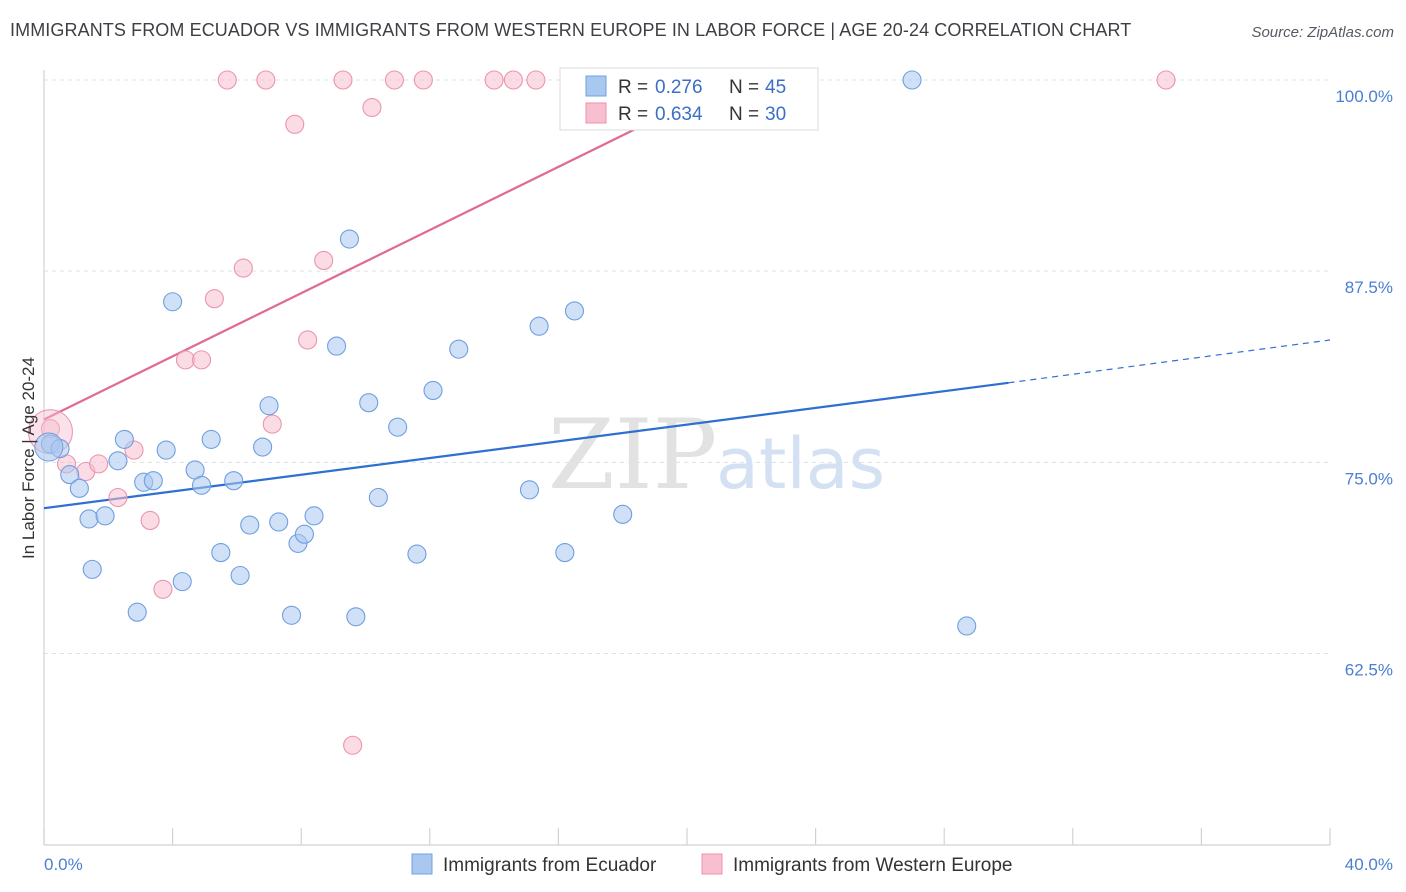 This screenshot has width=1406, height=892. What do you see at coordinates (1369, 478) in the screenshot?
I see `y-tick-label-1: 75.0%` at bounding box center [1369, 478].